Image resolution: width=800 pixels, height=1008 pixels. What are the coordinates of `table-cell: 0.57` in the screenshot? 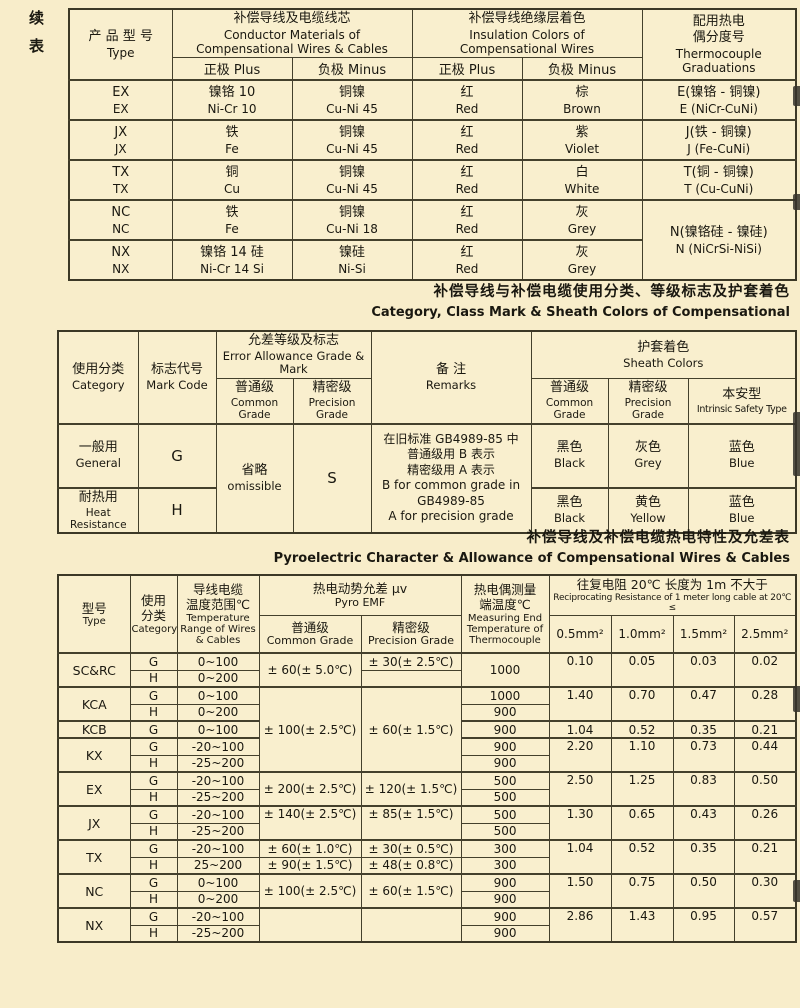 It's located at (765, 925).